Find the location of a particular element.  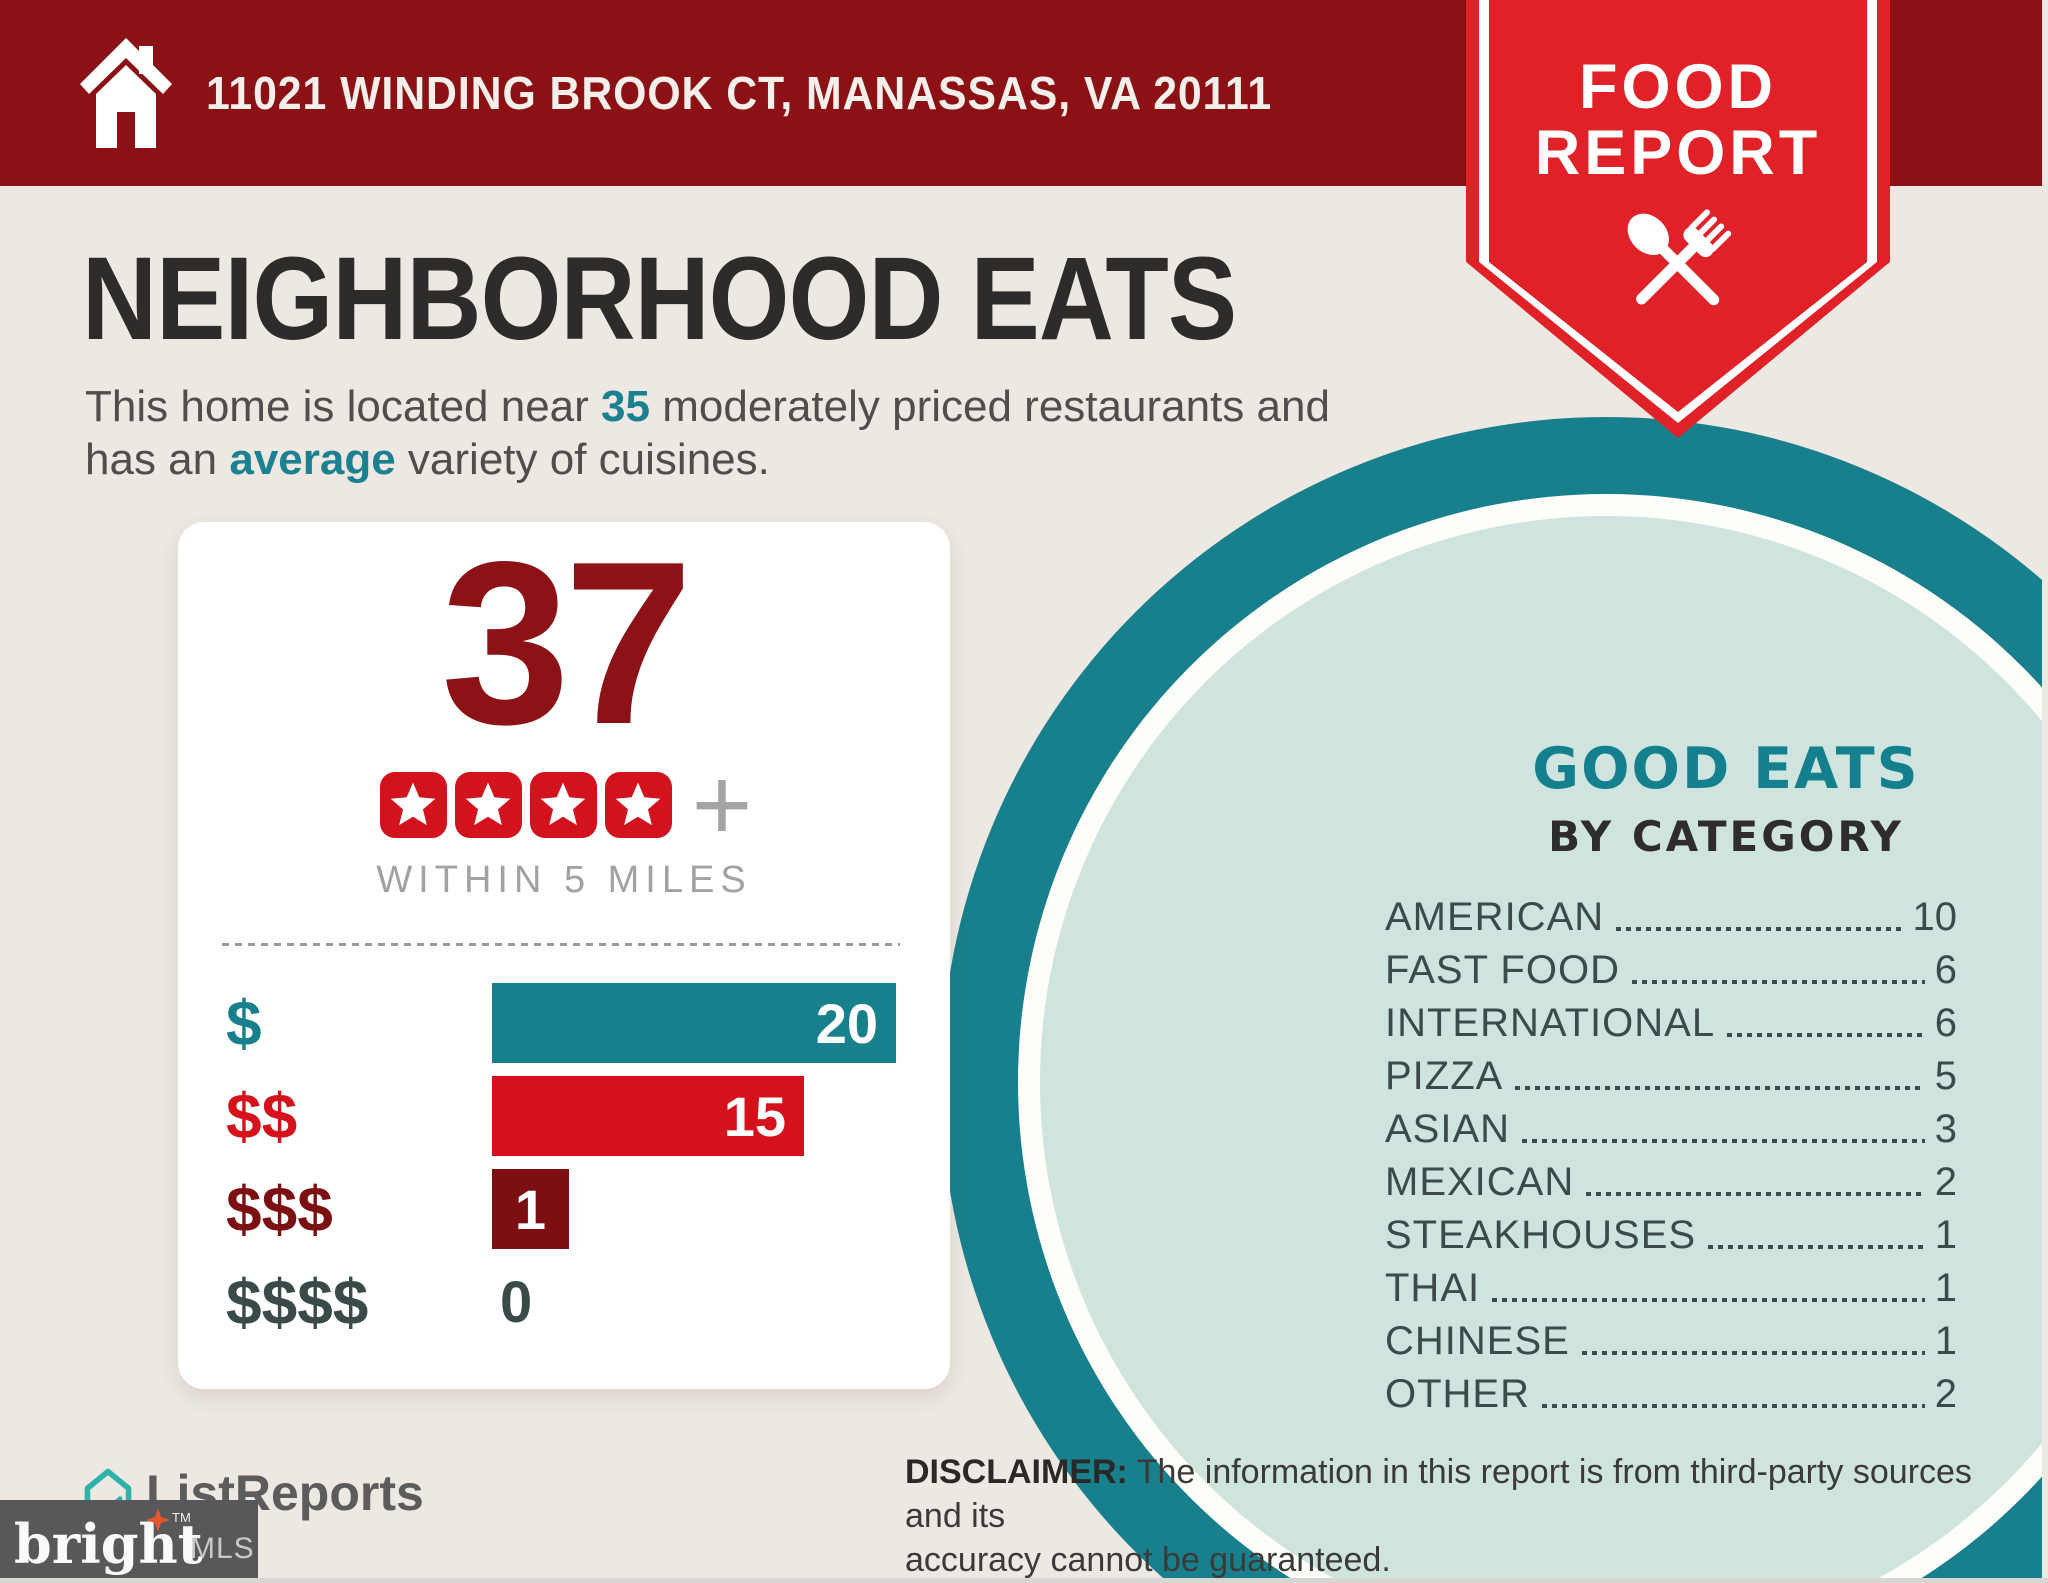

bright-wordmark: bright is located at coordinates (108, 1544).